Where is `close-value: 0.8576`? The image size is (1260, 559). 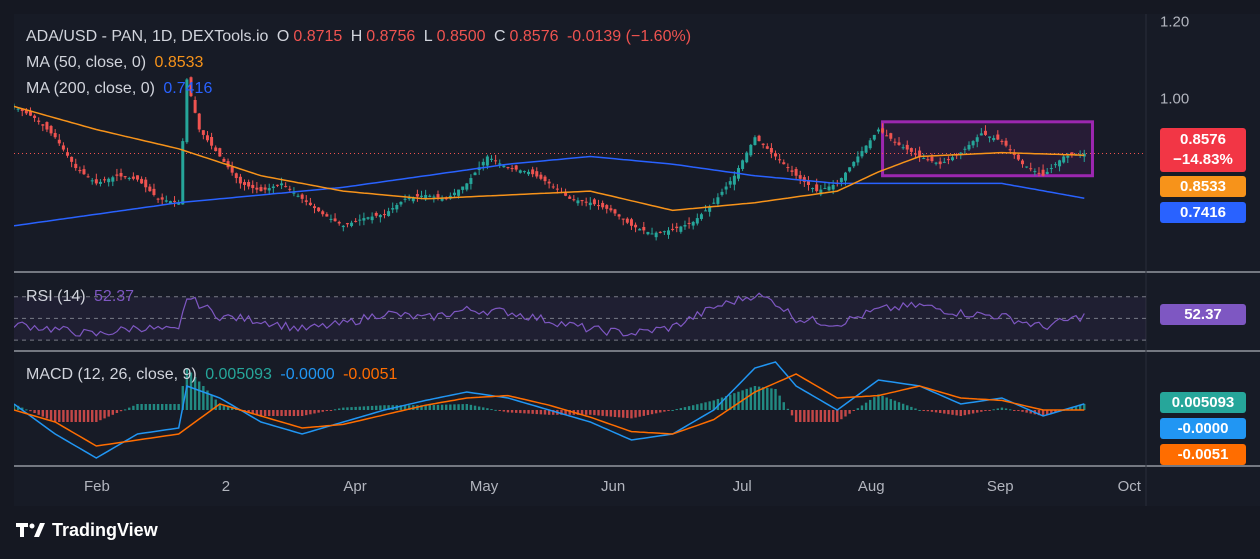 close-value: 0.8576 is located at coordinates (534, 36).